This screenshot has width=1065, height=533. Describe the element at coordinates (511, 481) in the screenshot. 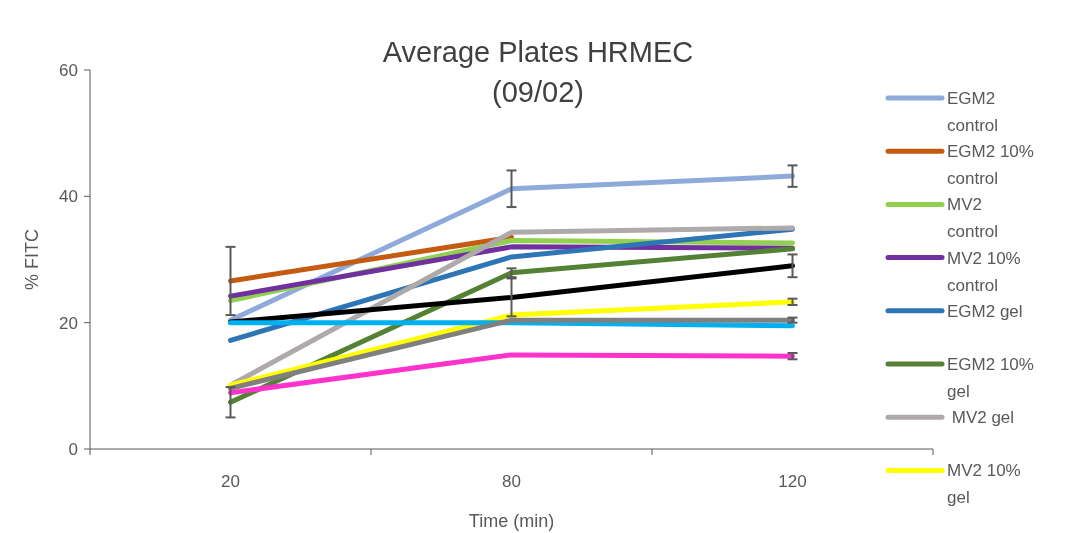

I see `x-tick-label: 80` at that location.